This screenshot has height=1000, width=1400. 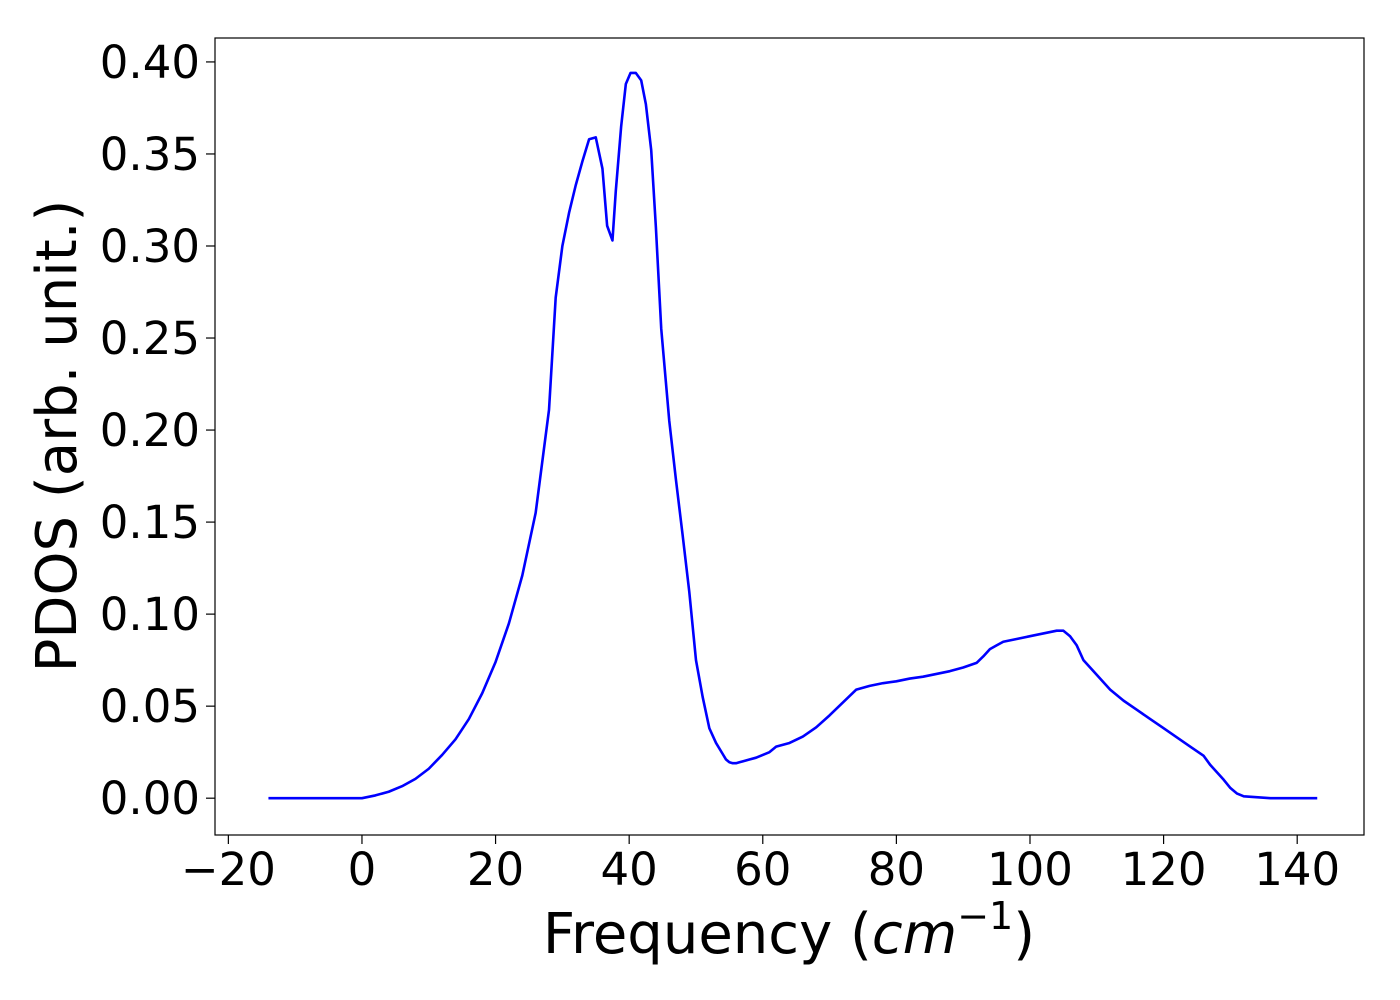 What do you see at coordinates (150, 338) in the screenshot?
I see `y-tick-label: 0.25` at bounding box center [150, 338].